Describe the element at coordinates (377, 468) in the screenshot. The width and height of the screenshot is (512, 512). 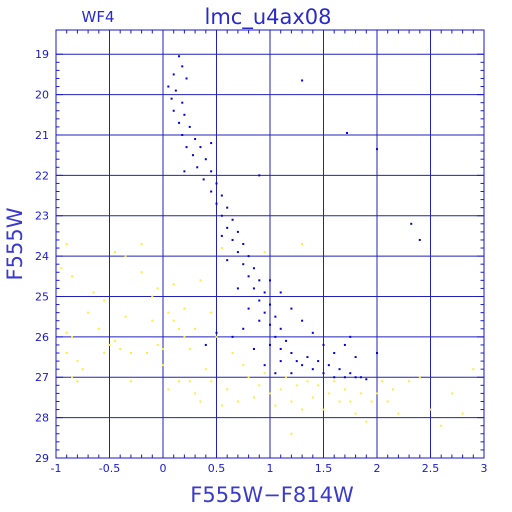
I see `x-tick-label: 2` at that location.